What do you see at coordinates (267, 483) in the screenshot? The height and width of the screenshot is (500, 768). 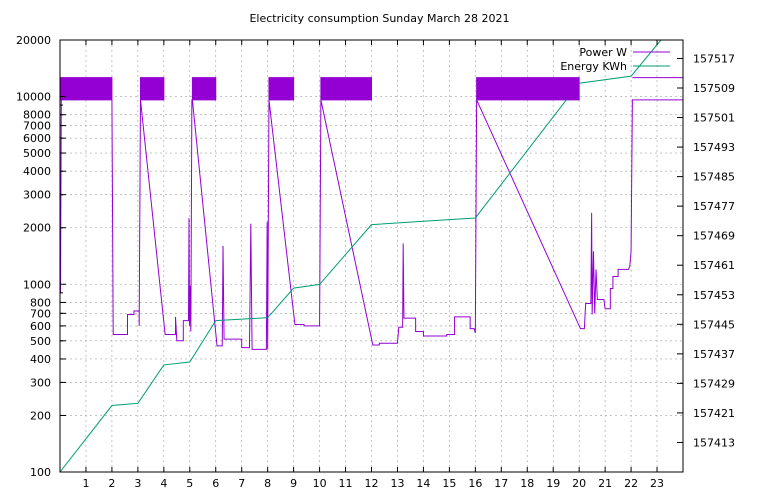 I see `x-tick-label: 8` at bounding box center [267, 483].